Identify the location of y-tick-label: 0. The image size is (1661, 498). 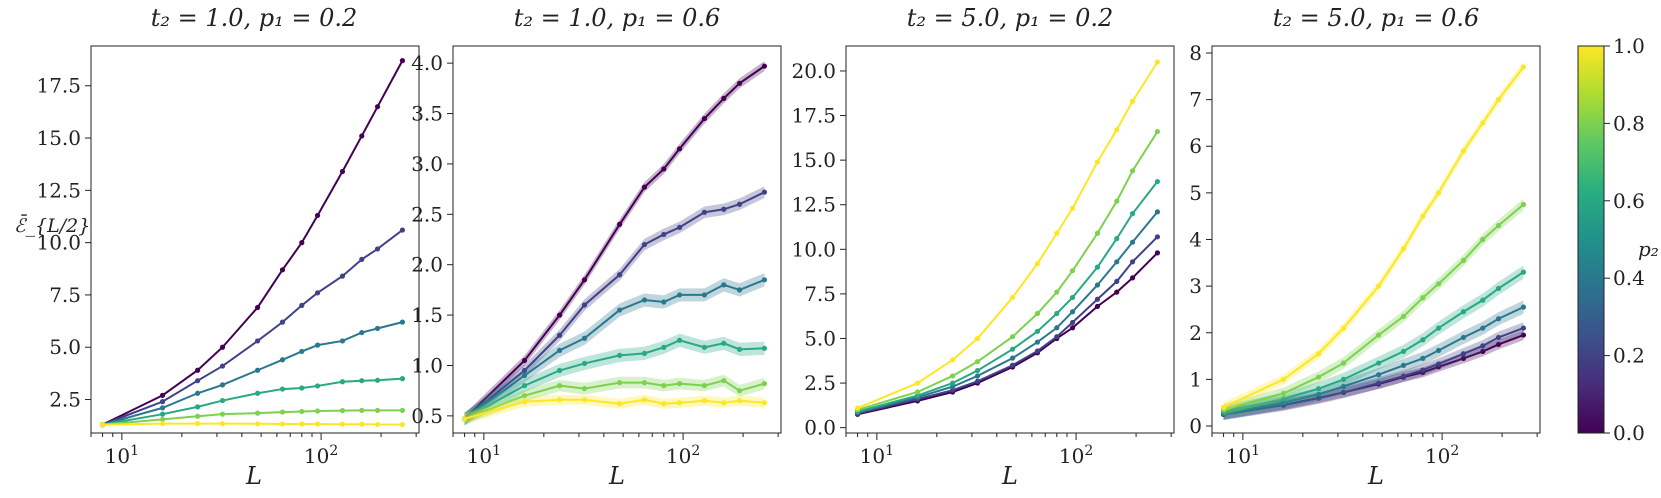
(1195, 426).